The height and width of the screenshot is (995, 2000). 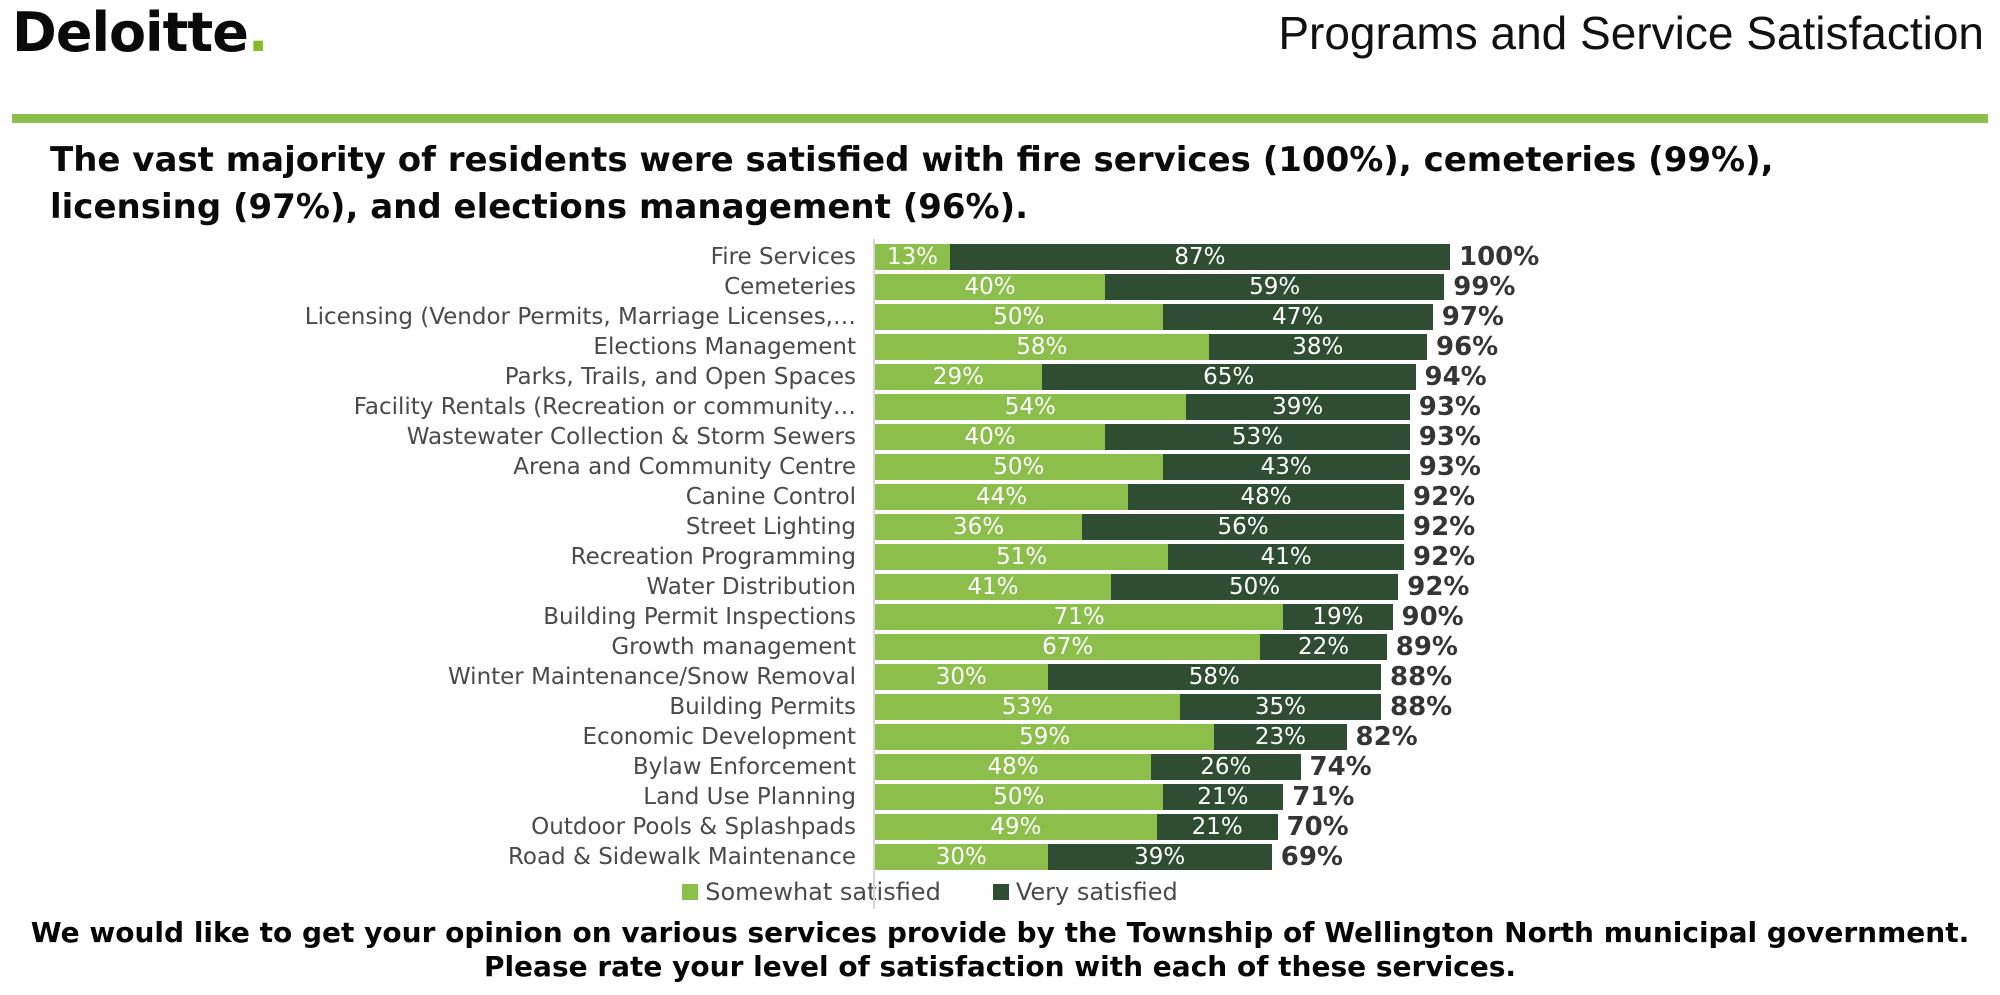 What do you see at coordinates (912, 257) in the screenshot?
I see `bar-segment: 13%` at bounding box center [912, 257].